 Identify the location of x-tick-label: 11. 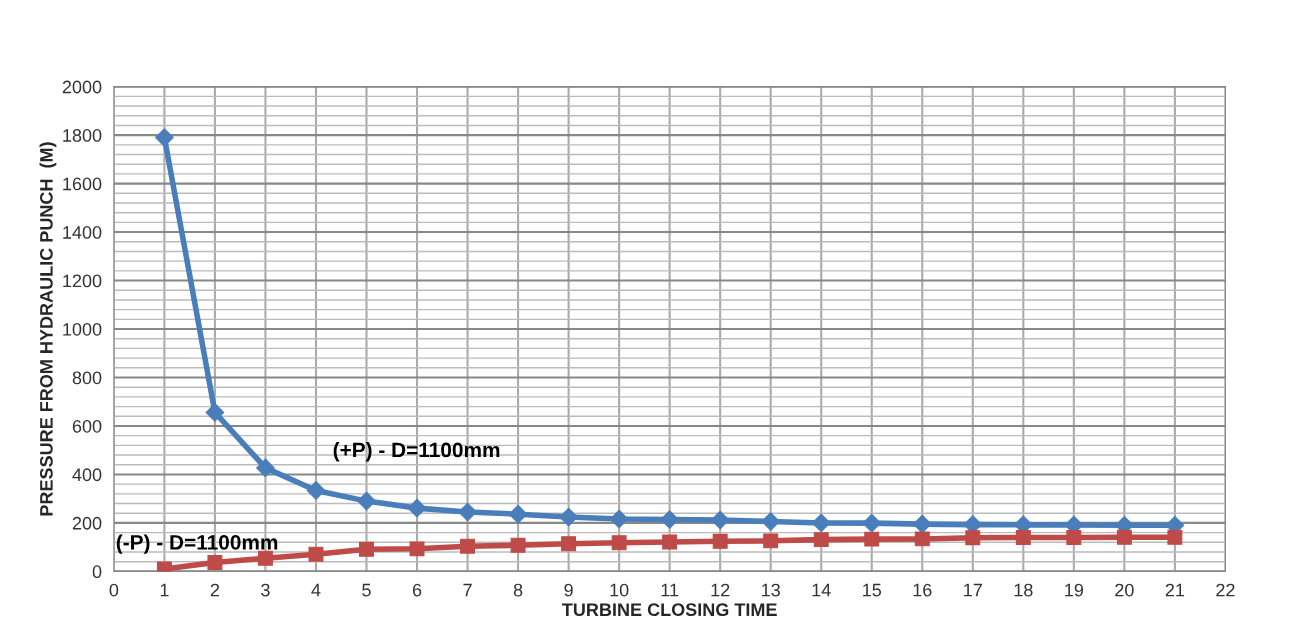
(670, 590).